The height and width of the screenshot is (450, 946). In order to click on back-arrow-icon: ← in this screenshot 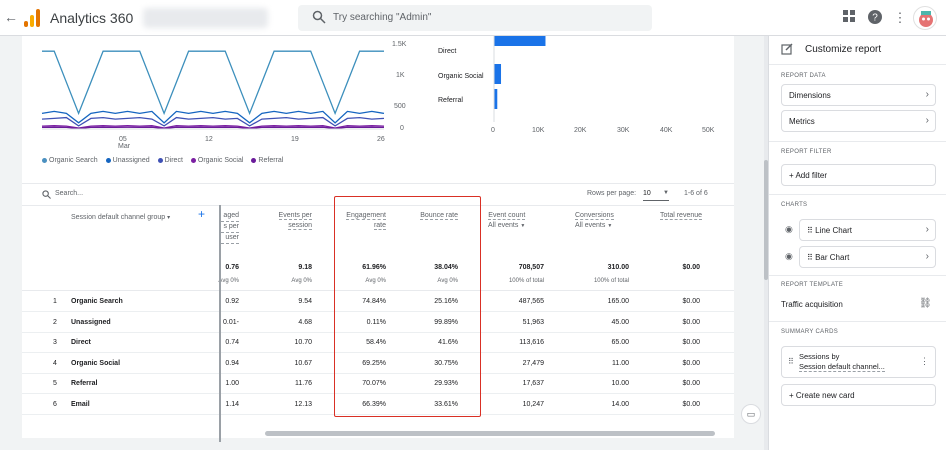, I will do `click(11, 17)`.